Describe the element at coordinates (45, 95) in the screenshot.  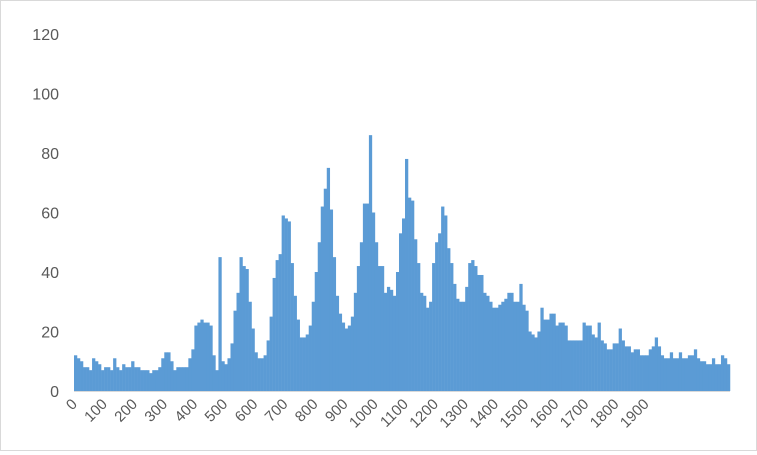
I see `y-tick-label: 100` at that location.